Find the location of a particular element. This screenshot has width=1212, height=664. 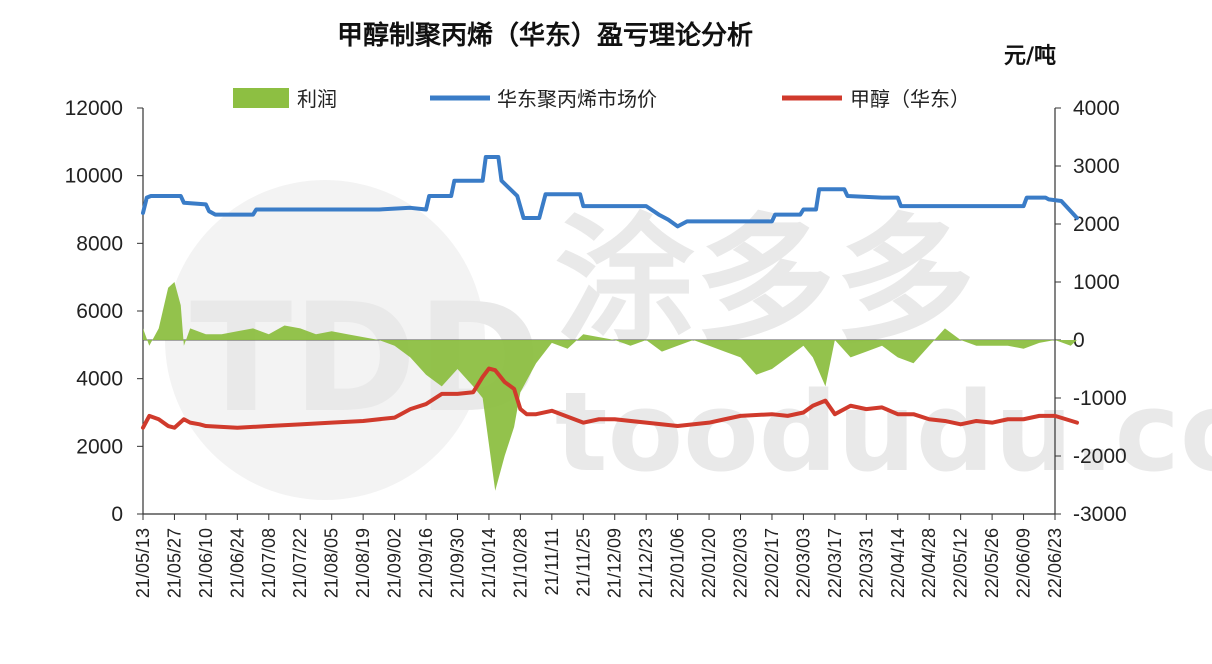

y-right-tick-label: -3000 is located at coordinates (1100, 514).